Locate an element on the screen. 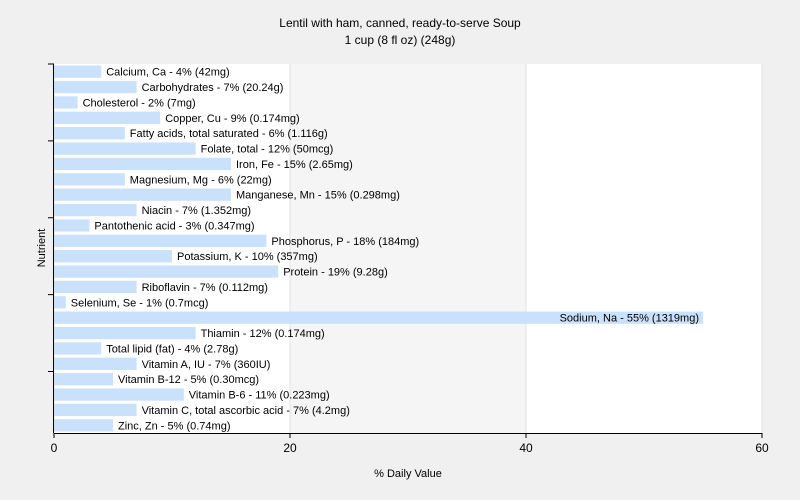  bar-label: Vitamin B-12 - 5% (0.30mcg) is located at coordinates (188, 380).